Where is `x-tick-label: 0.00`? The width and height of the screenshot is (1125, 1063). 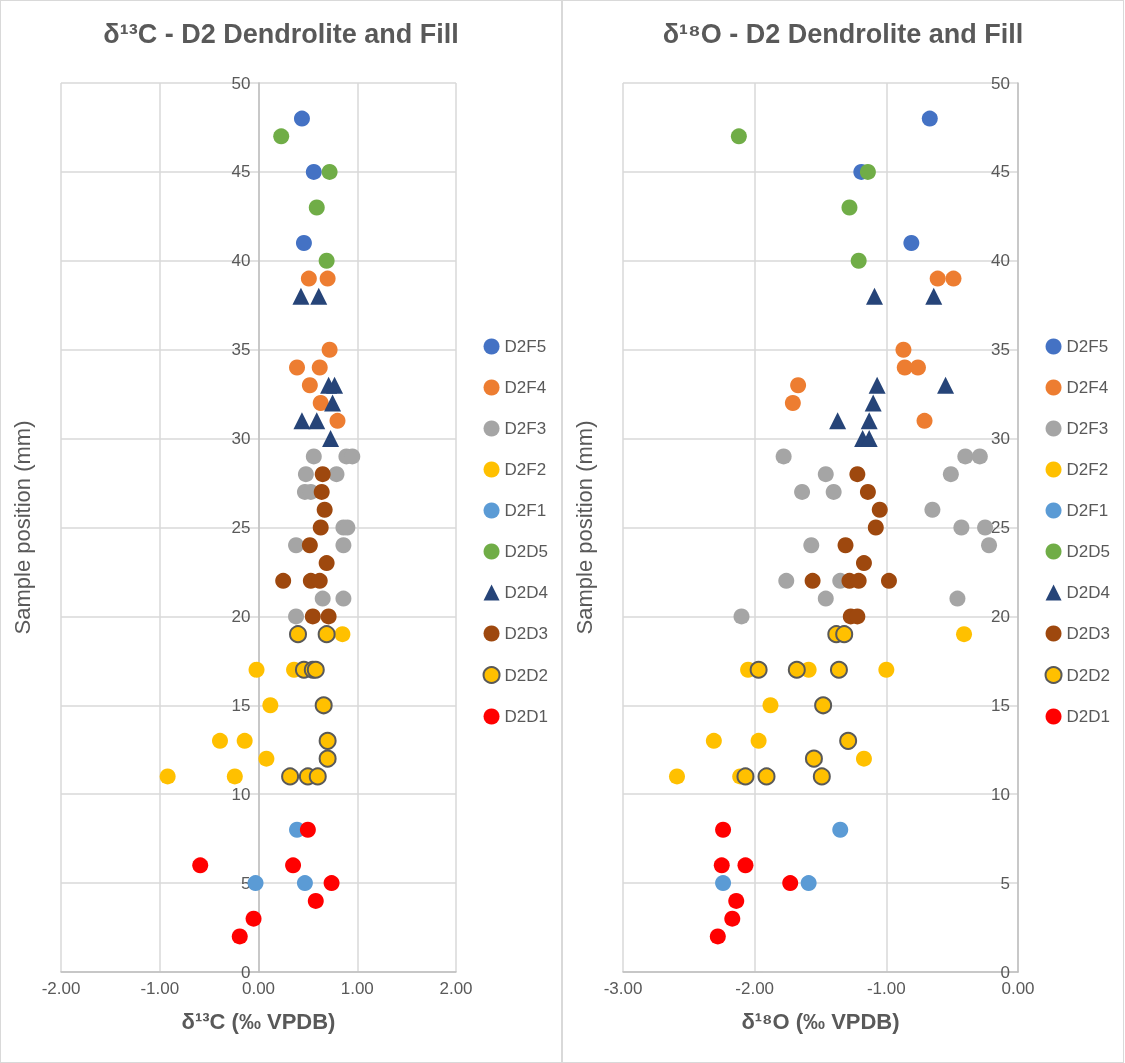
x-tick-label: 0.00 is located at coordinates (258, 988).